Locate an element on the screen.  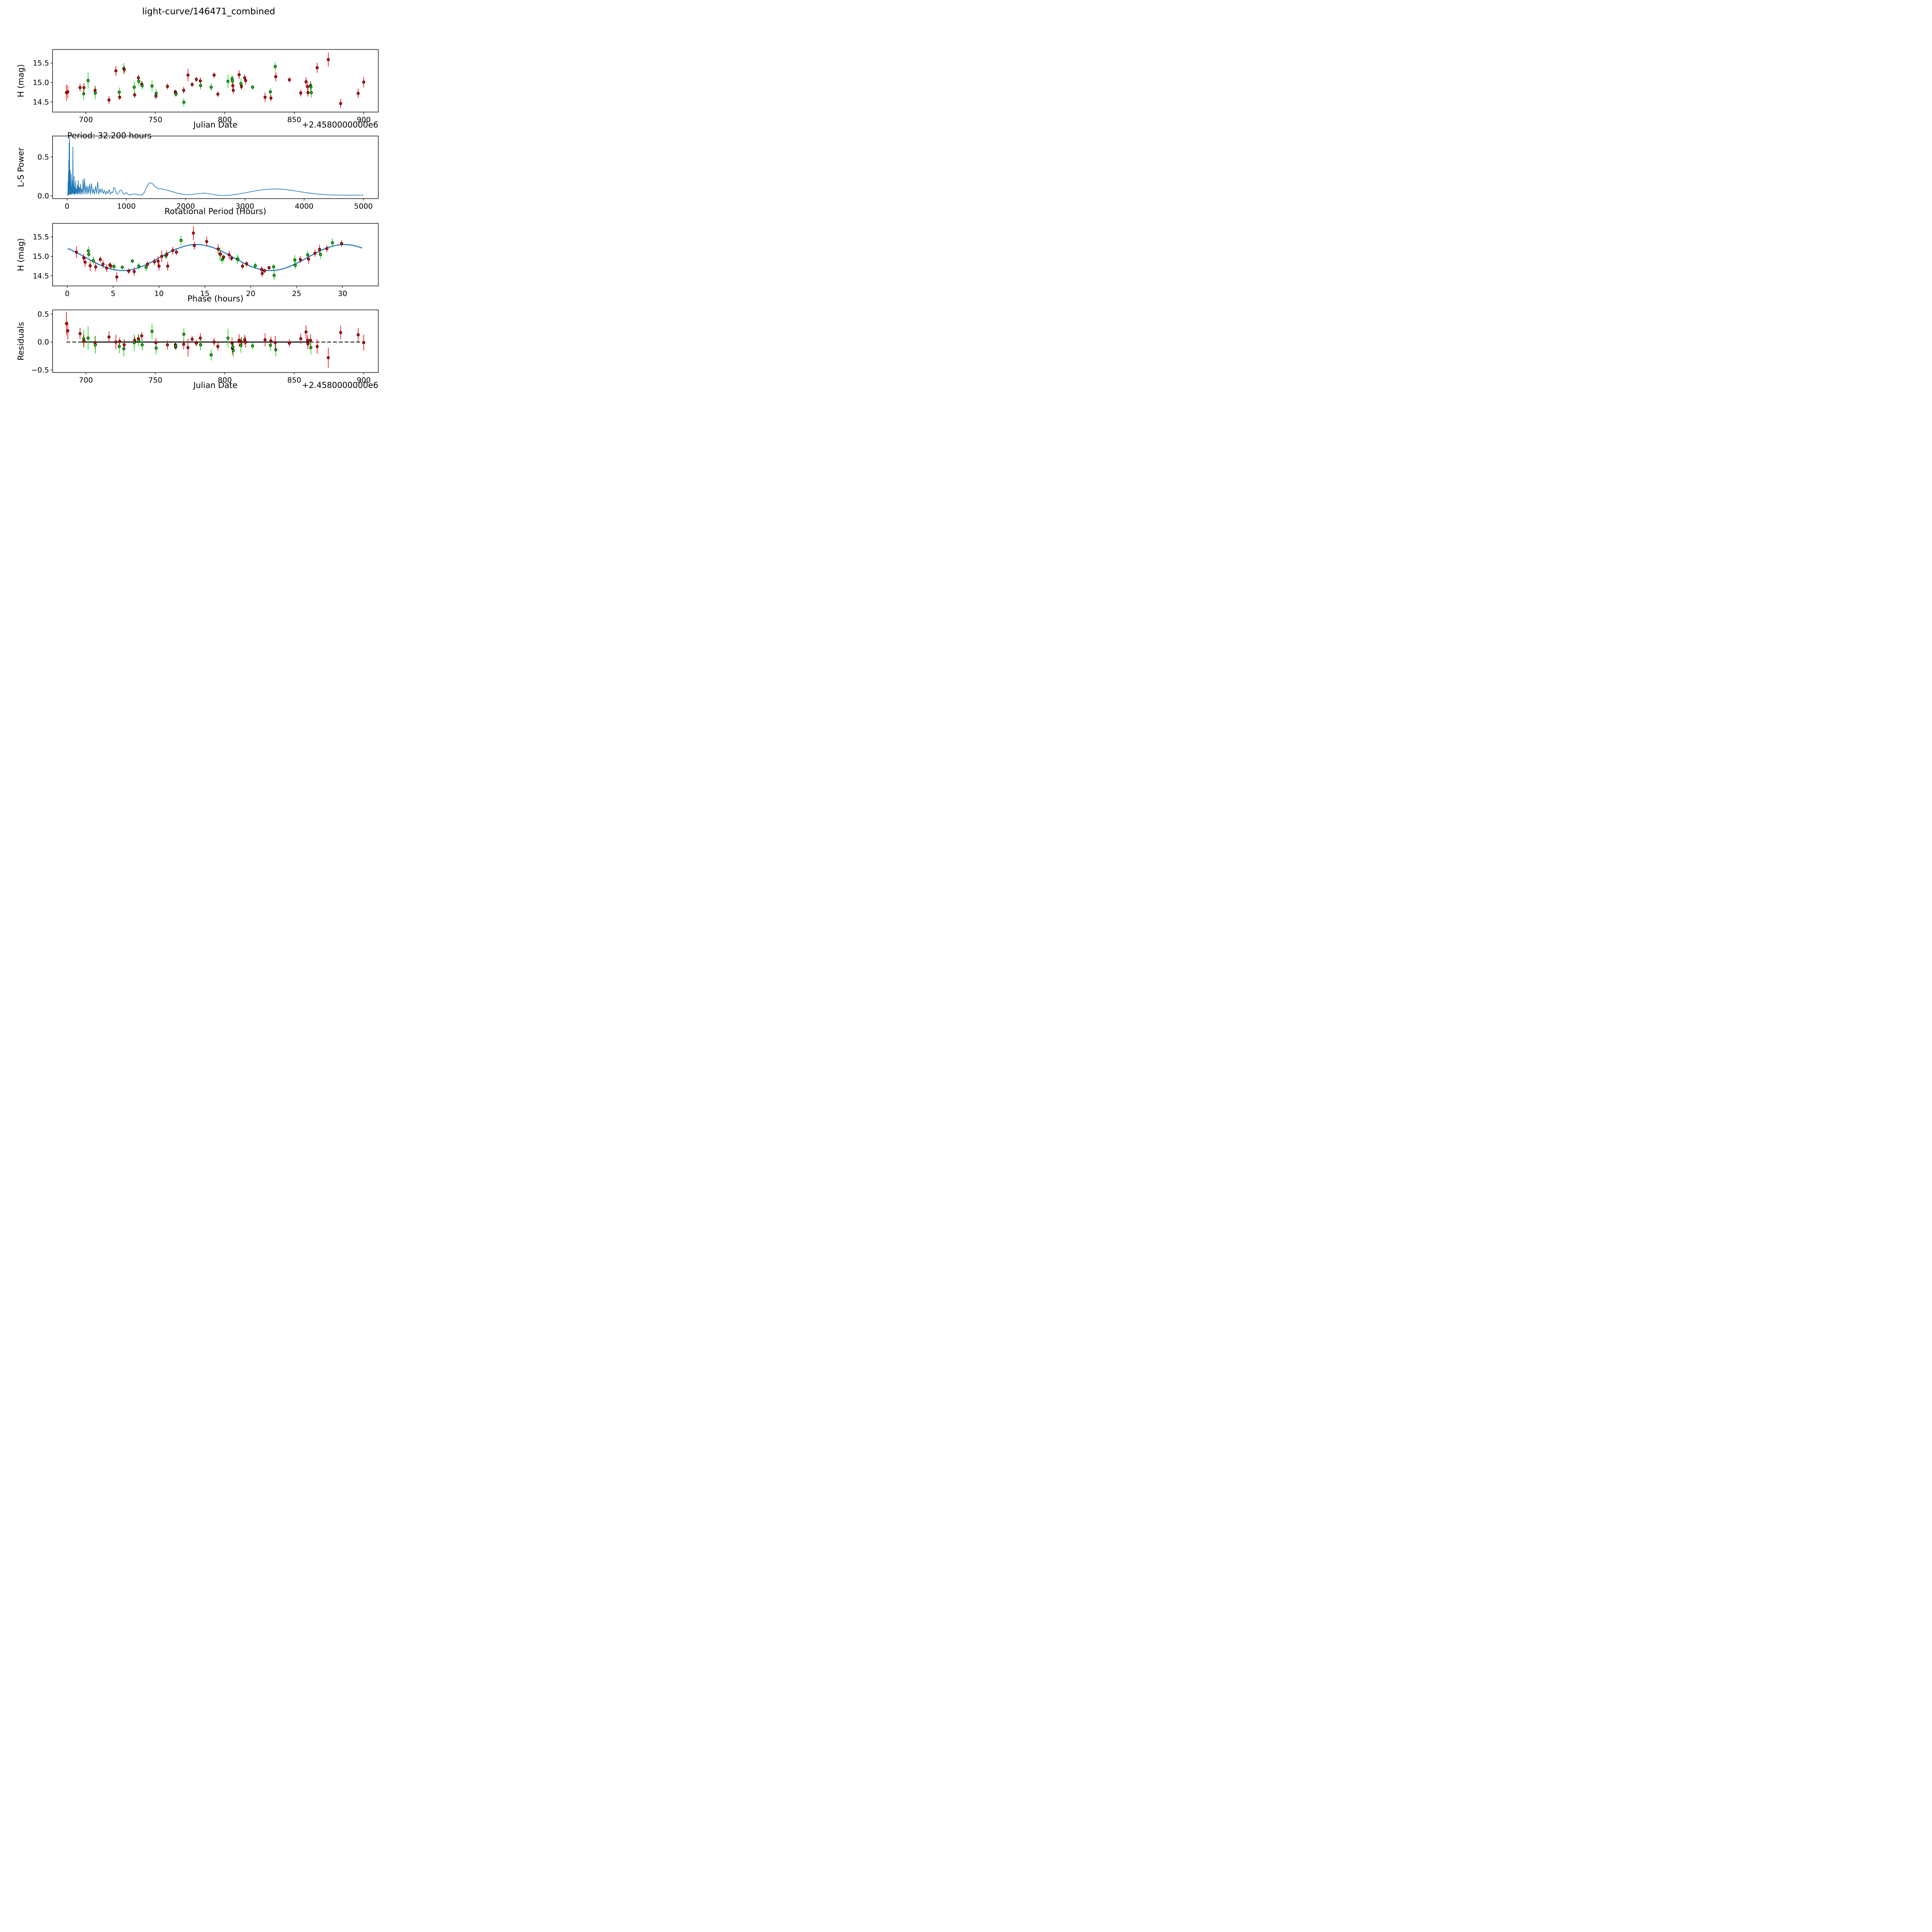
y-tick-label: 14.5 is located at coordinates (41, 276).